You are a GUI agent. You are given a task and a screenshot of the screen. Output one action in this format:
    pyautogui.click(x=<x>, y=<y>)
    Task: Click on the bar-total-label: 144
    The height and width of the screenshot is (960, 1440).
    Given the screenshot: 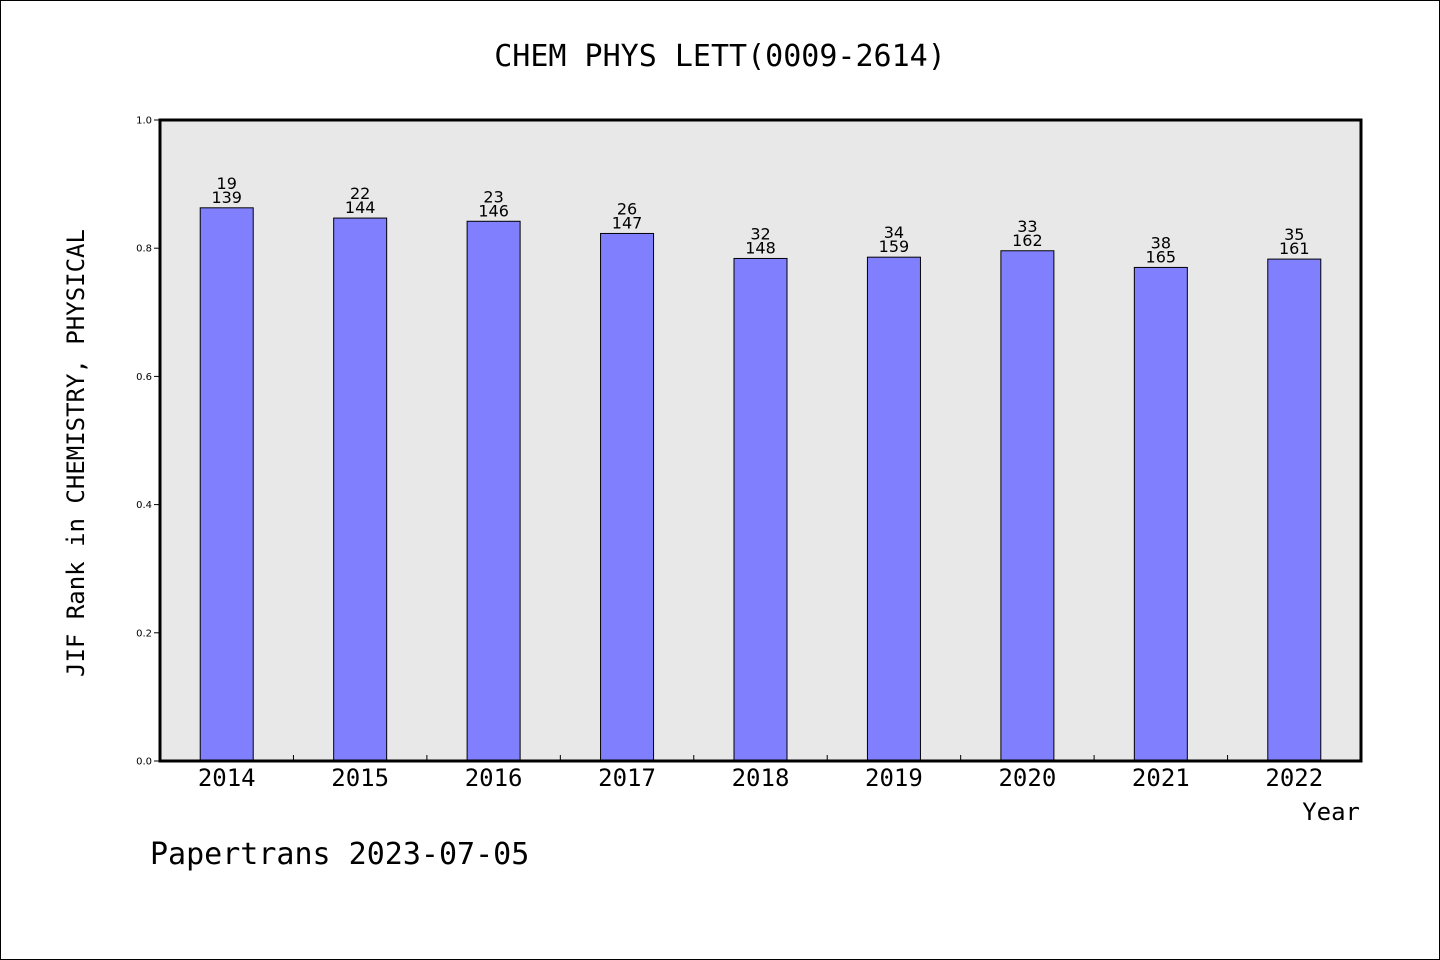 What is the action you would take?
    pyautogui.click(x=360, y=207)
    